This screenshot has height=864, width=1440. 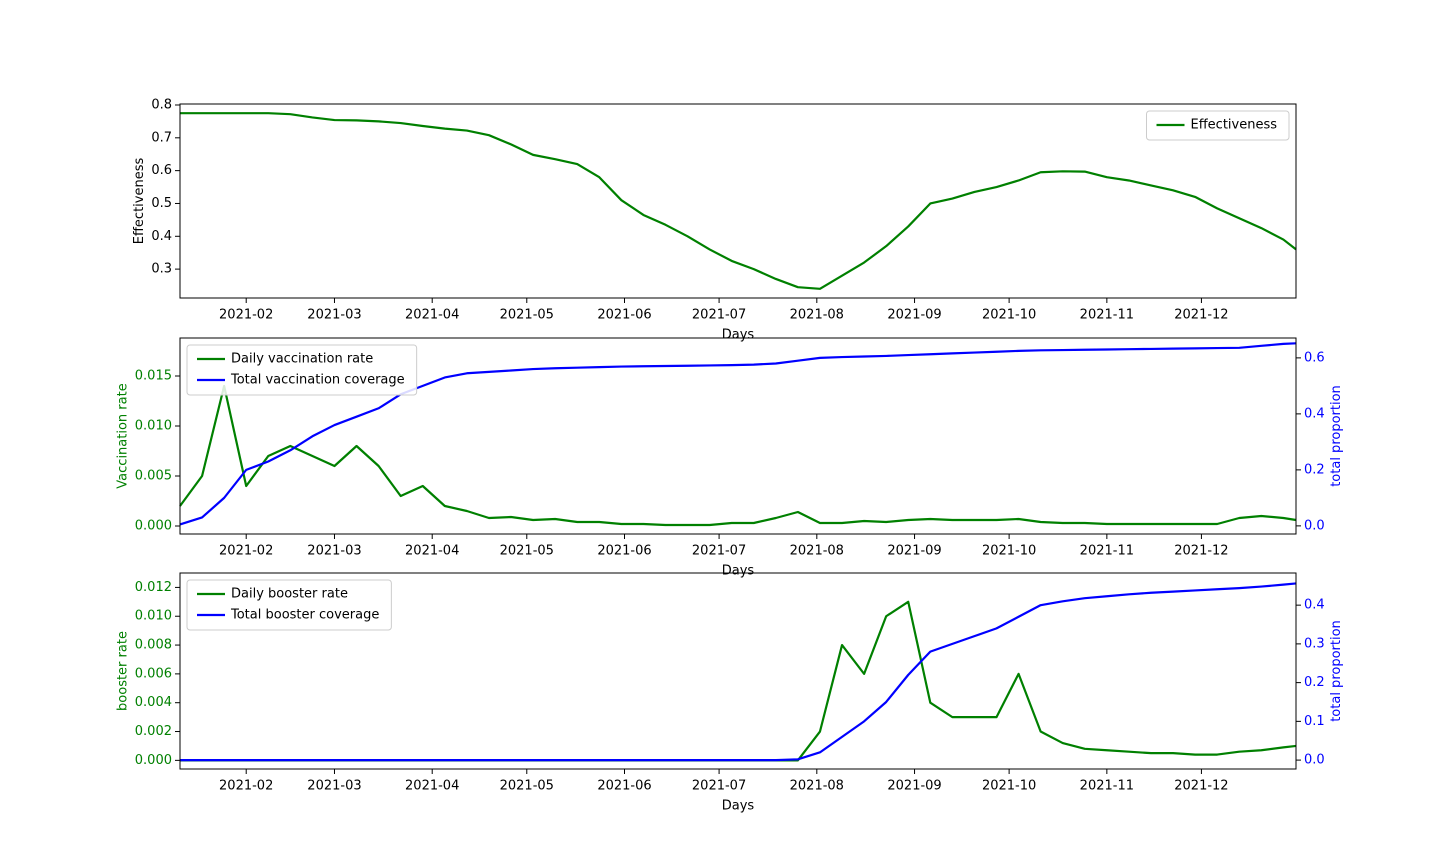 What do you see at coordinates (161, 104) in the screenshot?
I see `y-tick-label: 0.8` at bounding box center [161, 104].